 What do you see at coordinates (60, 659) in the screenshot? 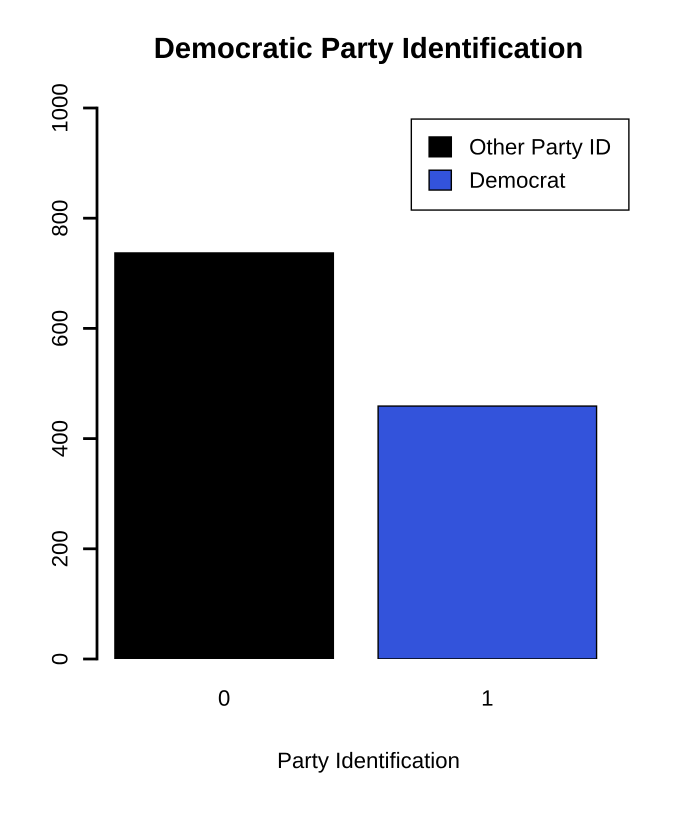
I see `y-tick-label: 0` at bounding box center [60, 659].